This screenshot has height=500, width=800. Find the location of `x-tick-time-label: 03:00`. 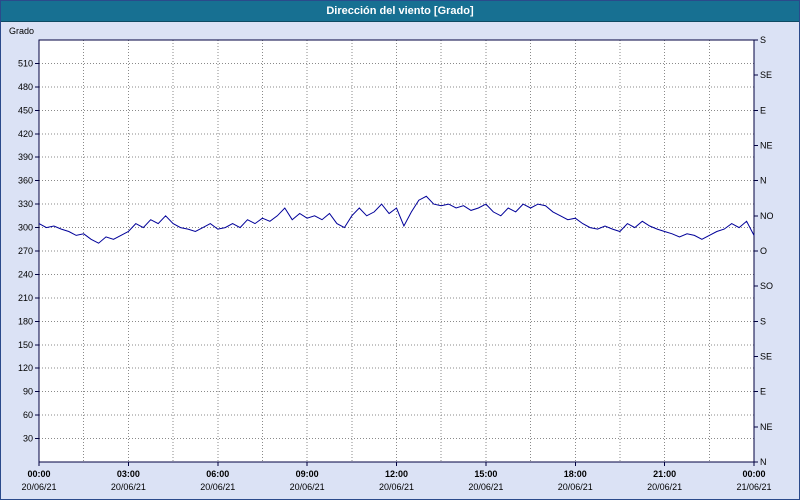

x-tick-time-label: 03:00 is located at coordinates (128, 474).